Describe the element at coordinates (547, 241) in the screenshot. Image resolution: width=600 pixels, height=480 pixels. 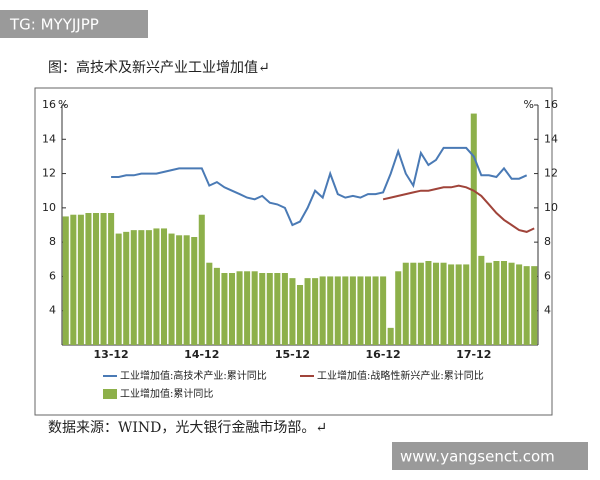
I see `y2-tick-label: 8` at that location.